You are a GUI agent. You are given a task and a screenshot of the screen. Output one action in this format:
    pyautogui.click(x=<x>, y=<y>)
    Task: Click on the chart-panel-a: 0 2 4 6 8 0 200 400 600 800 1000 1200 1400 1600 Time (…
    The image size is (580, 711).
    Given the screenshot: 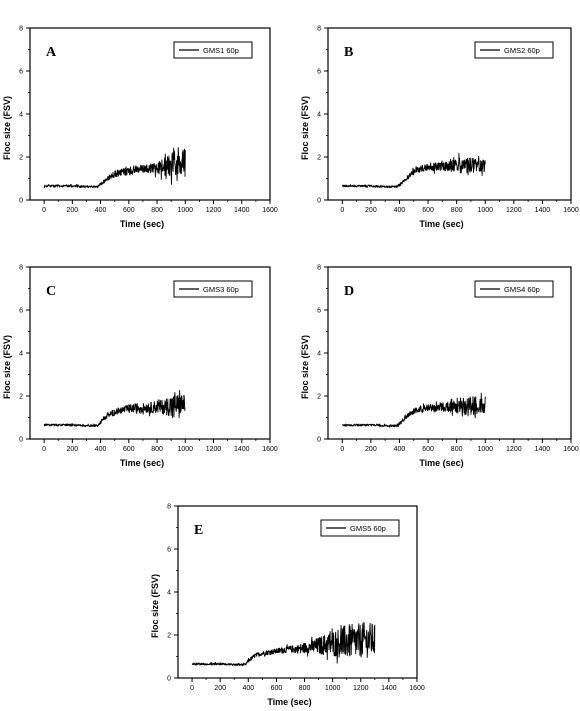 What is the action you would take?
    pyautogui.click(x=140, y=128)
    